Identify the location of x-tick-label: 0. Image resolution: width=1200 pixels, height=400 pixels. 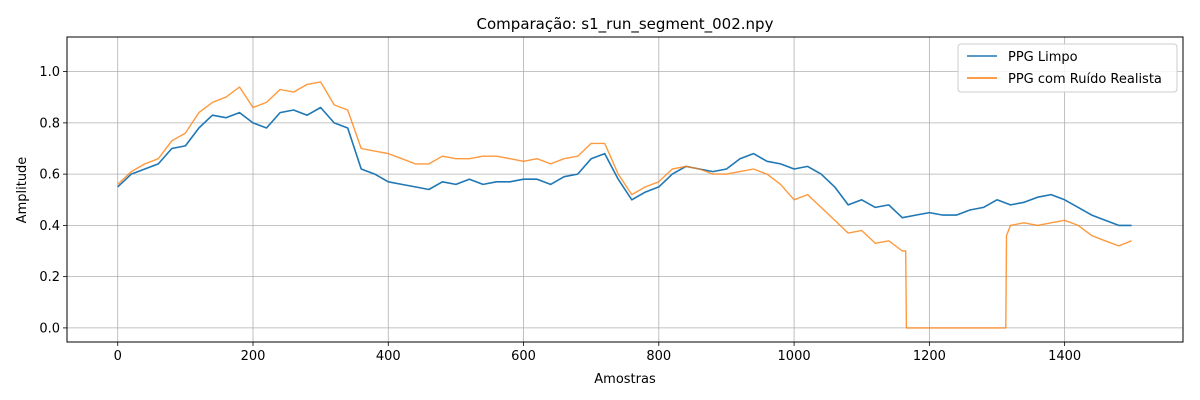
(118, 356).